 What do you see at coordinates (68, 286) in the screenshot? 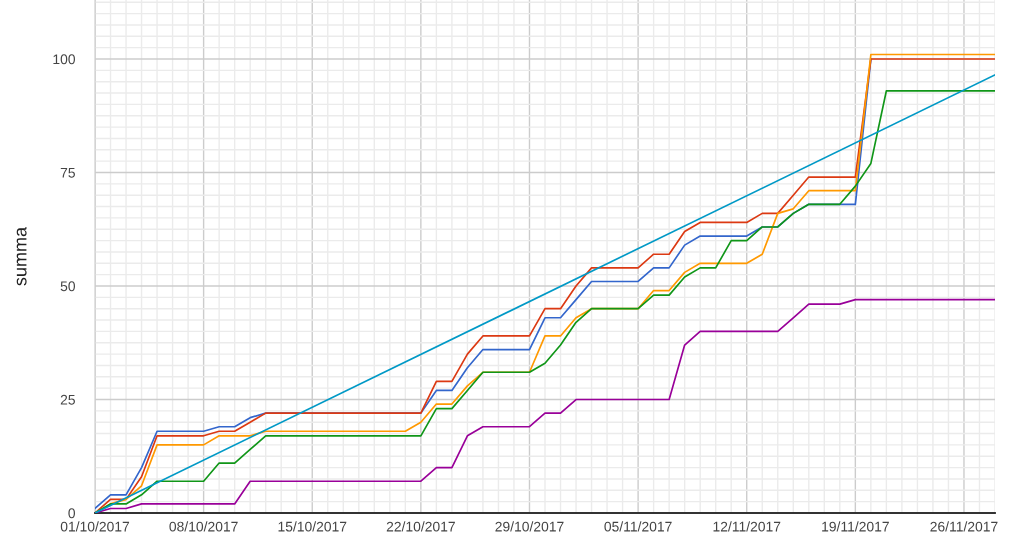
I see `y-tick-label: 50` at bounding box center [68, 286].